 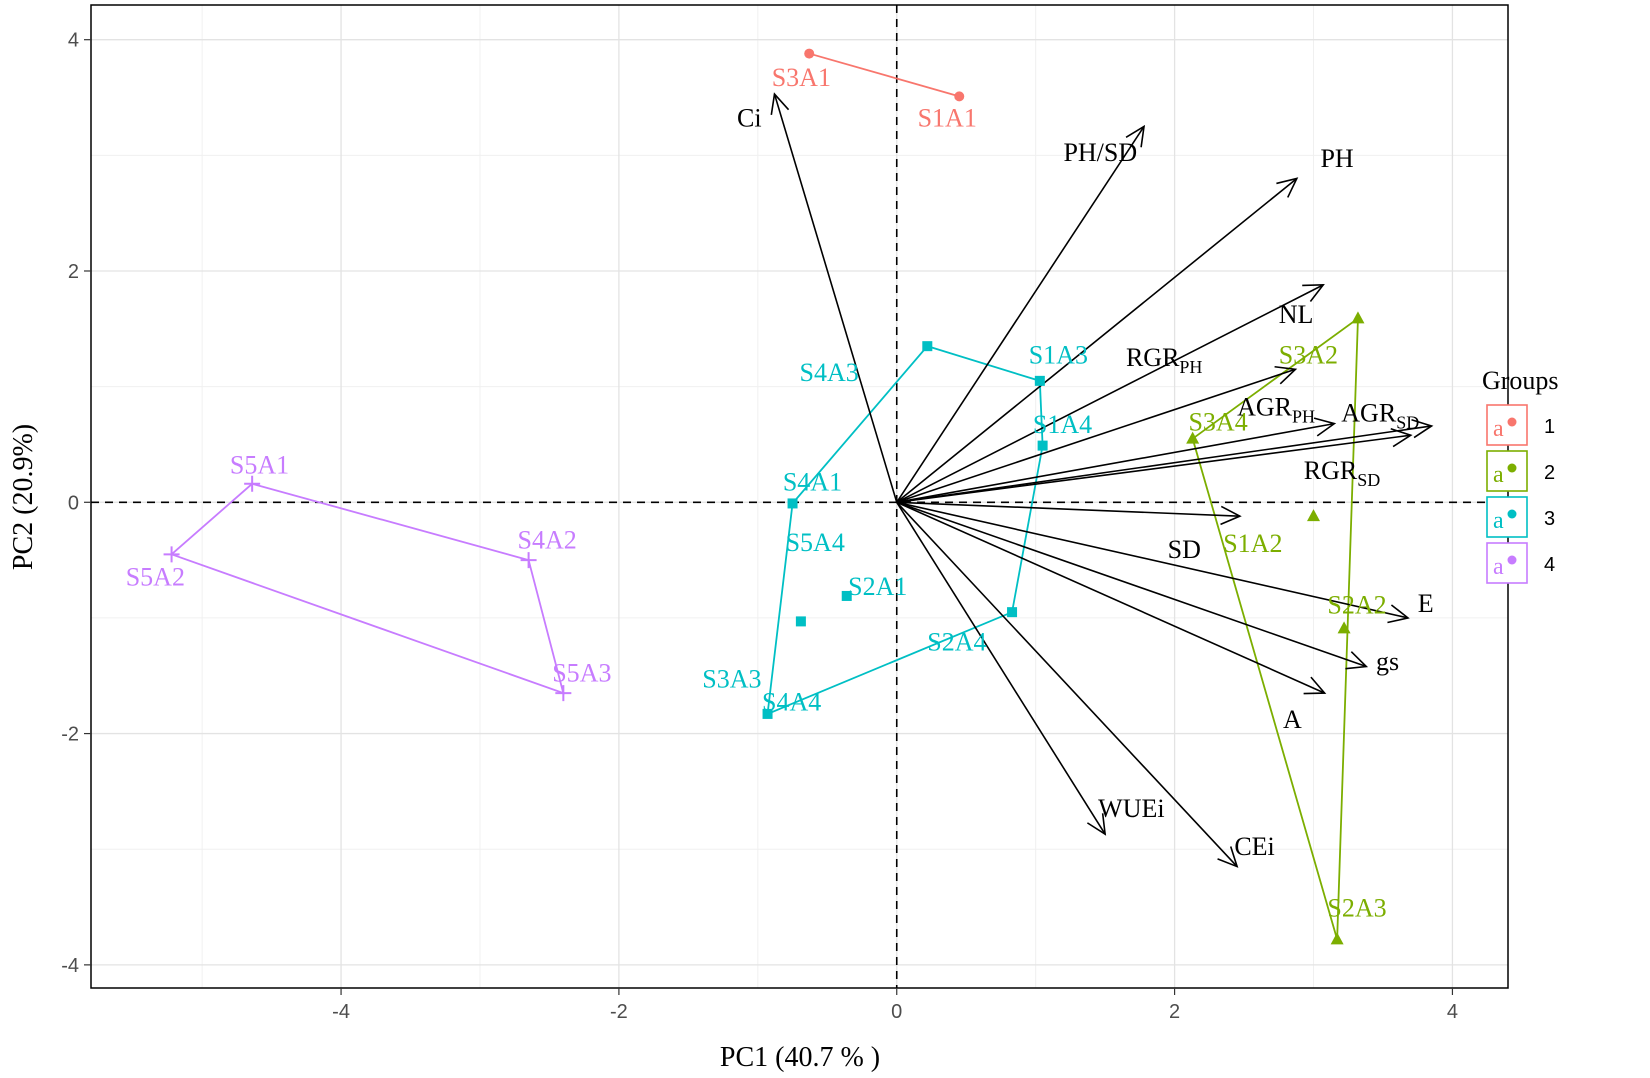 I want to click on loading-arrow-nl, so click(x=1110, y=393).